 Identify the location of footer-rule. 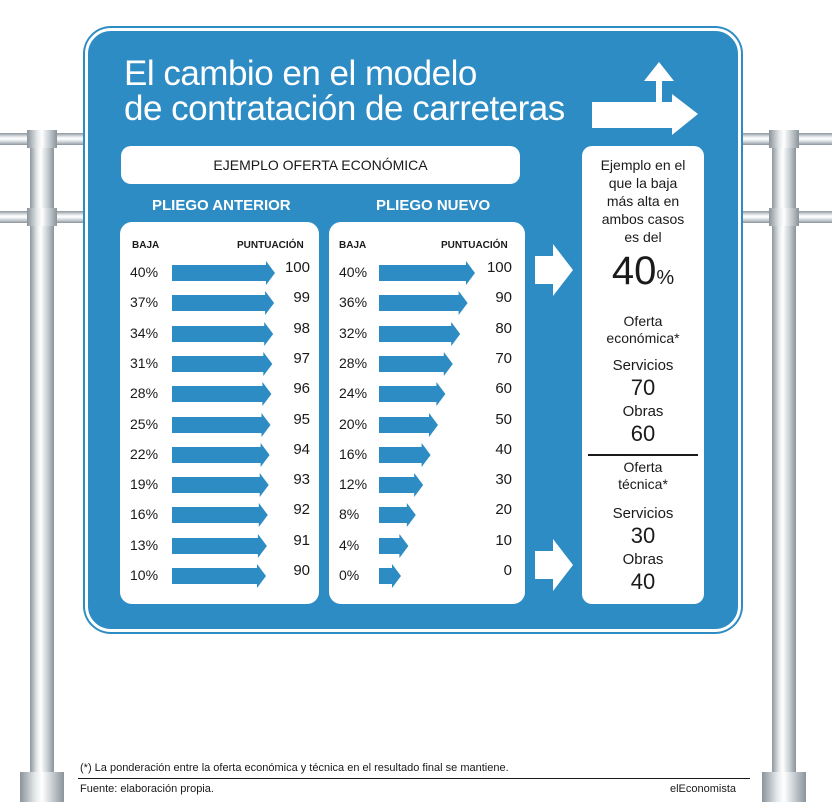
(414, 778).